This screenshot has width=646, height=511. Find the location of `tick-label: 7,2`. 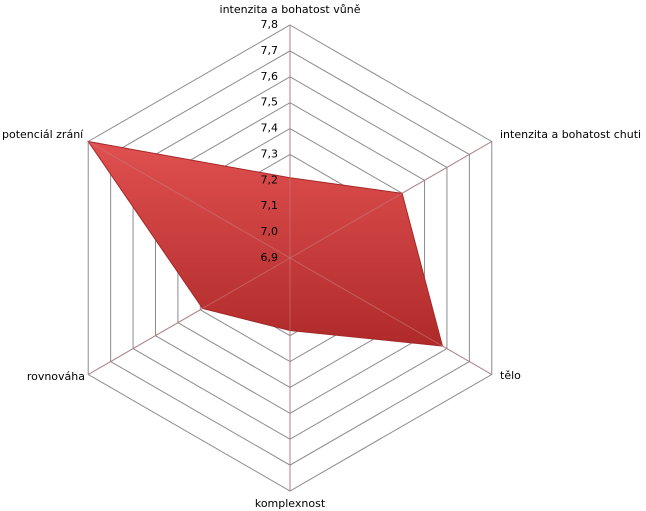

tick-label: 7,2 is located at coordinates (270, 179).